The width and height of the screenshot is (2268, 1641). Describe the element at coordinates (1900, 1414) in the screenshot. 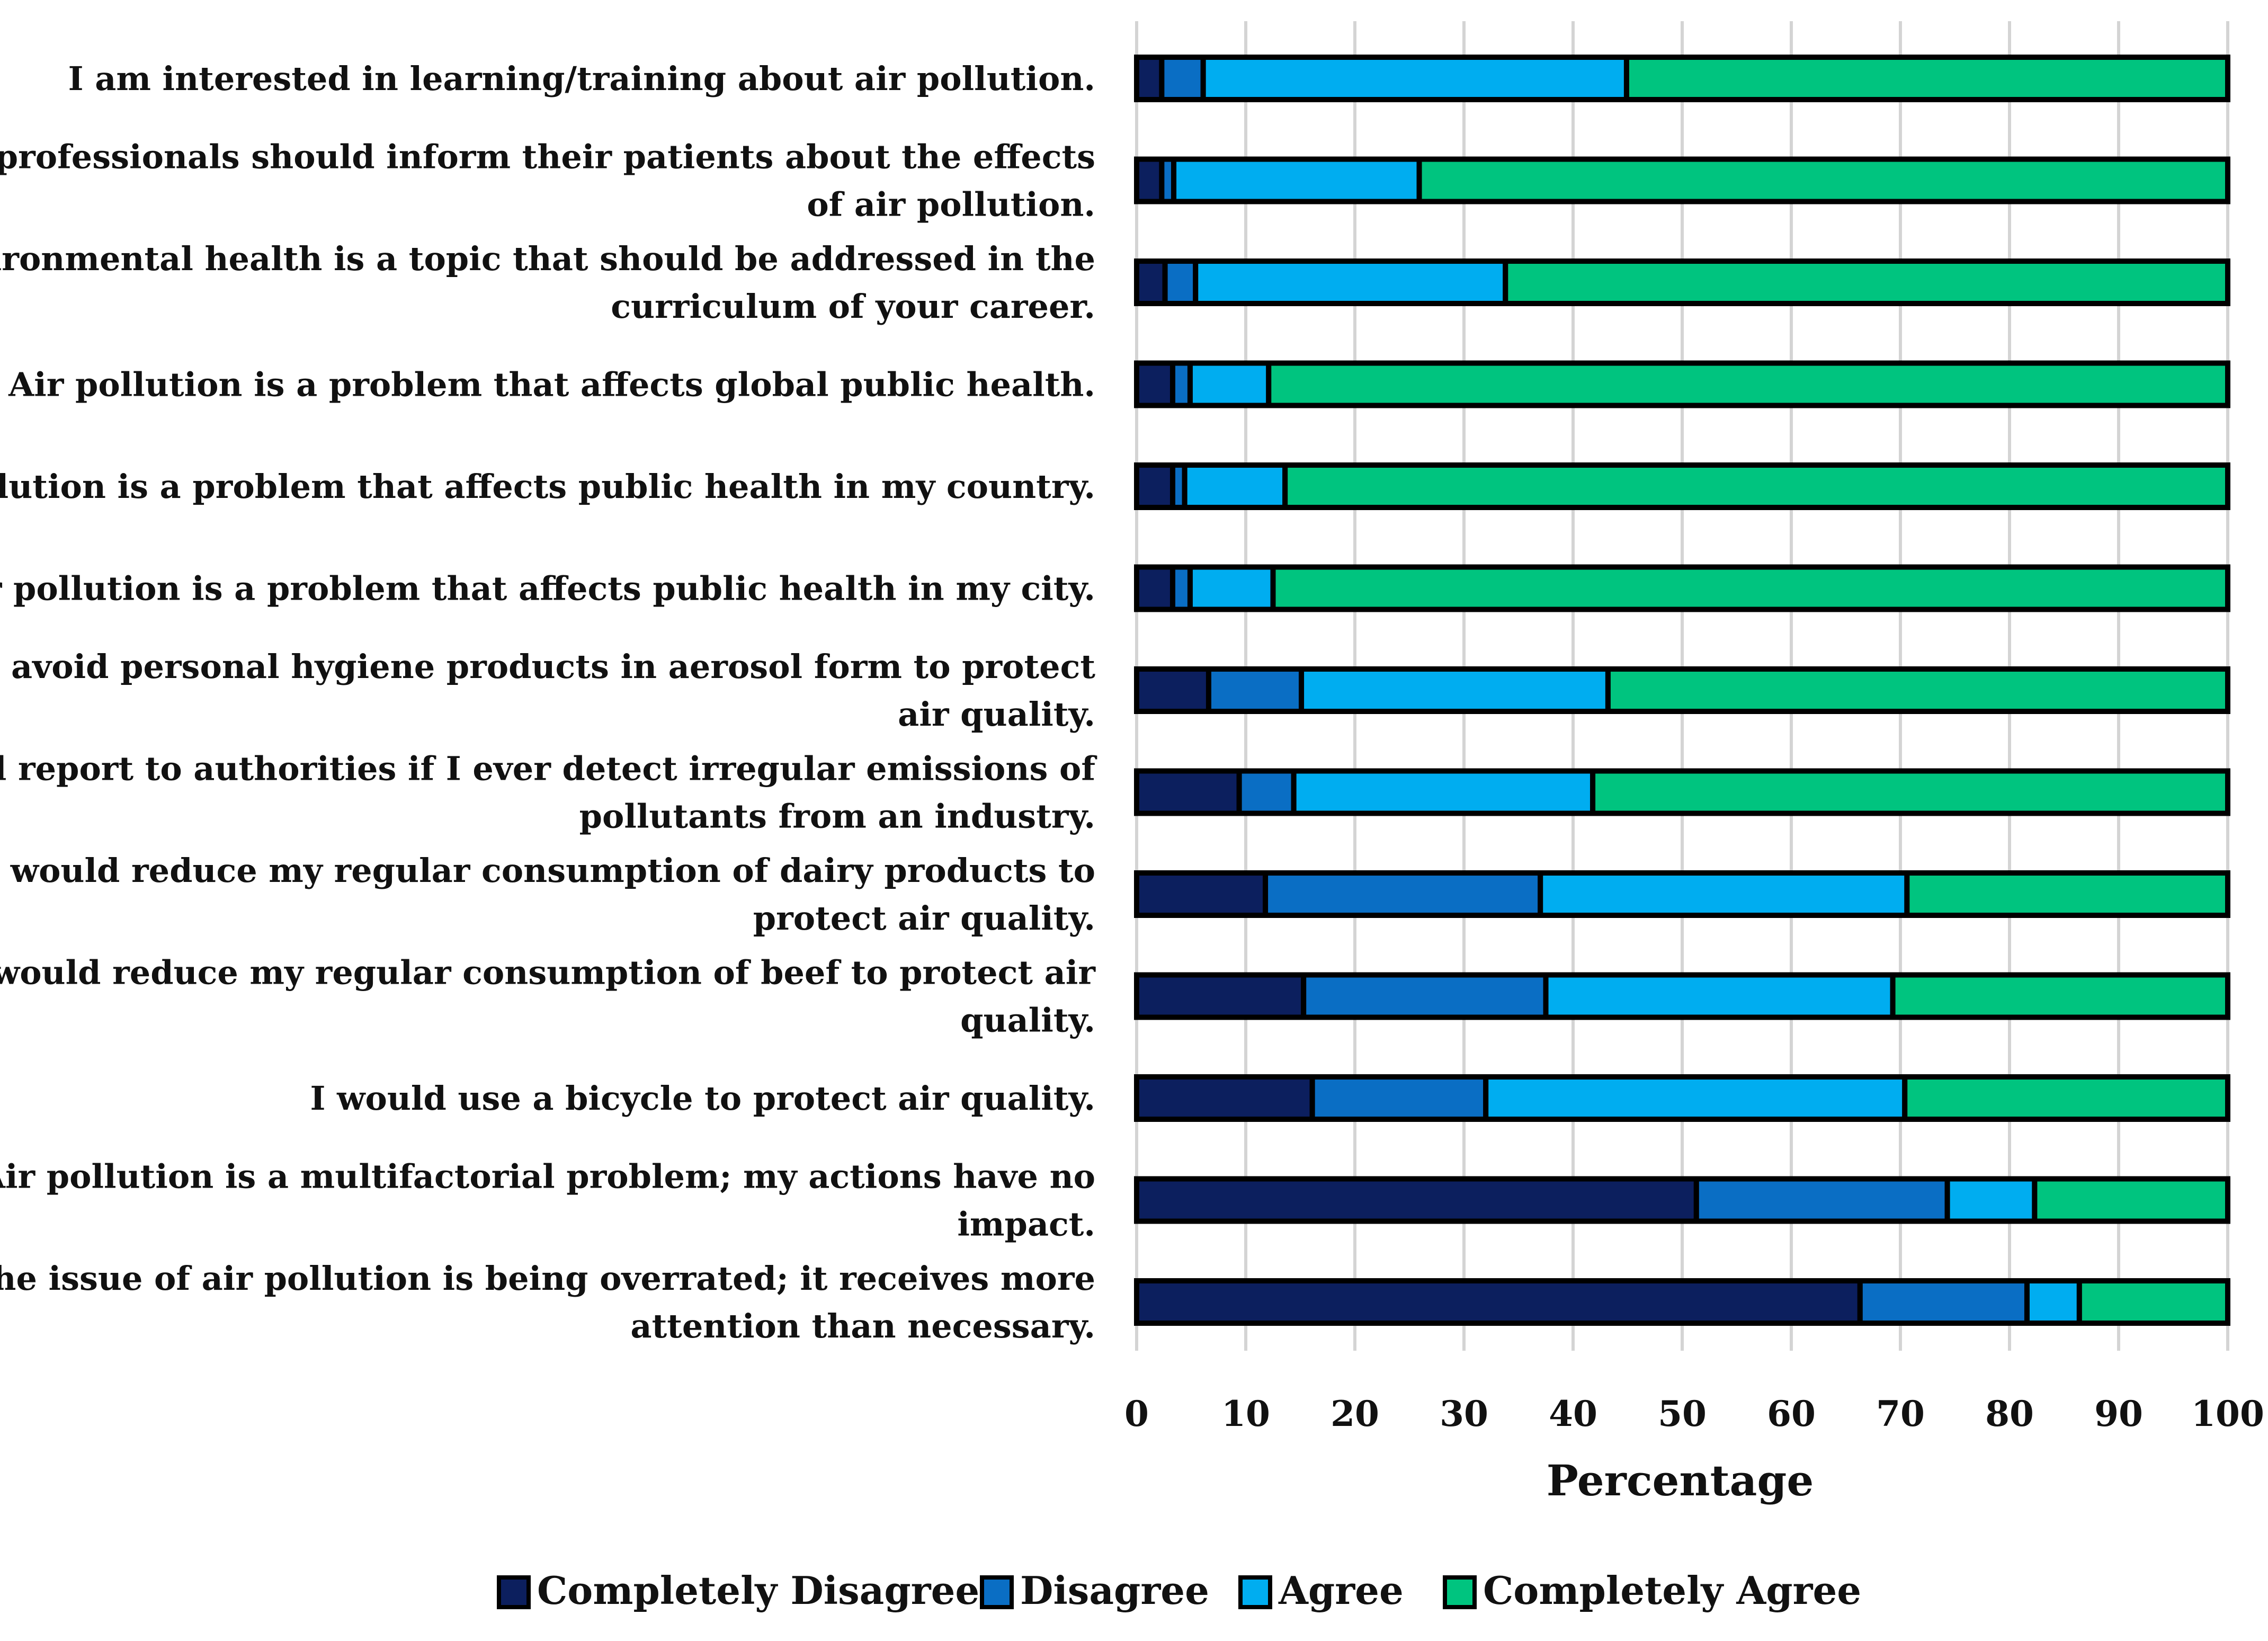

I see `x-tick-label: 70` at that location.